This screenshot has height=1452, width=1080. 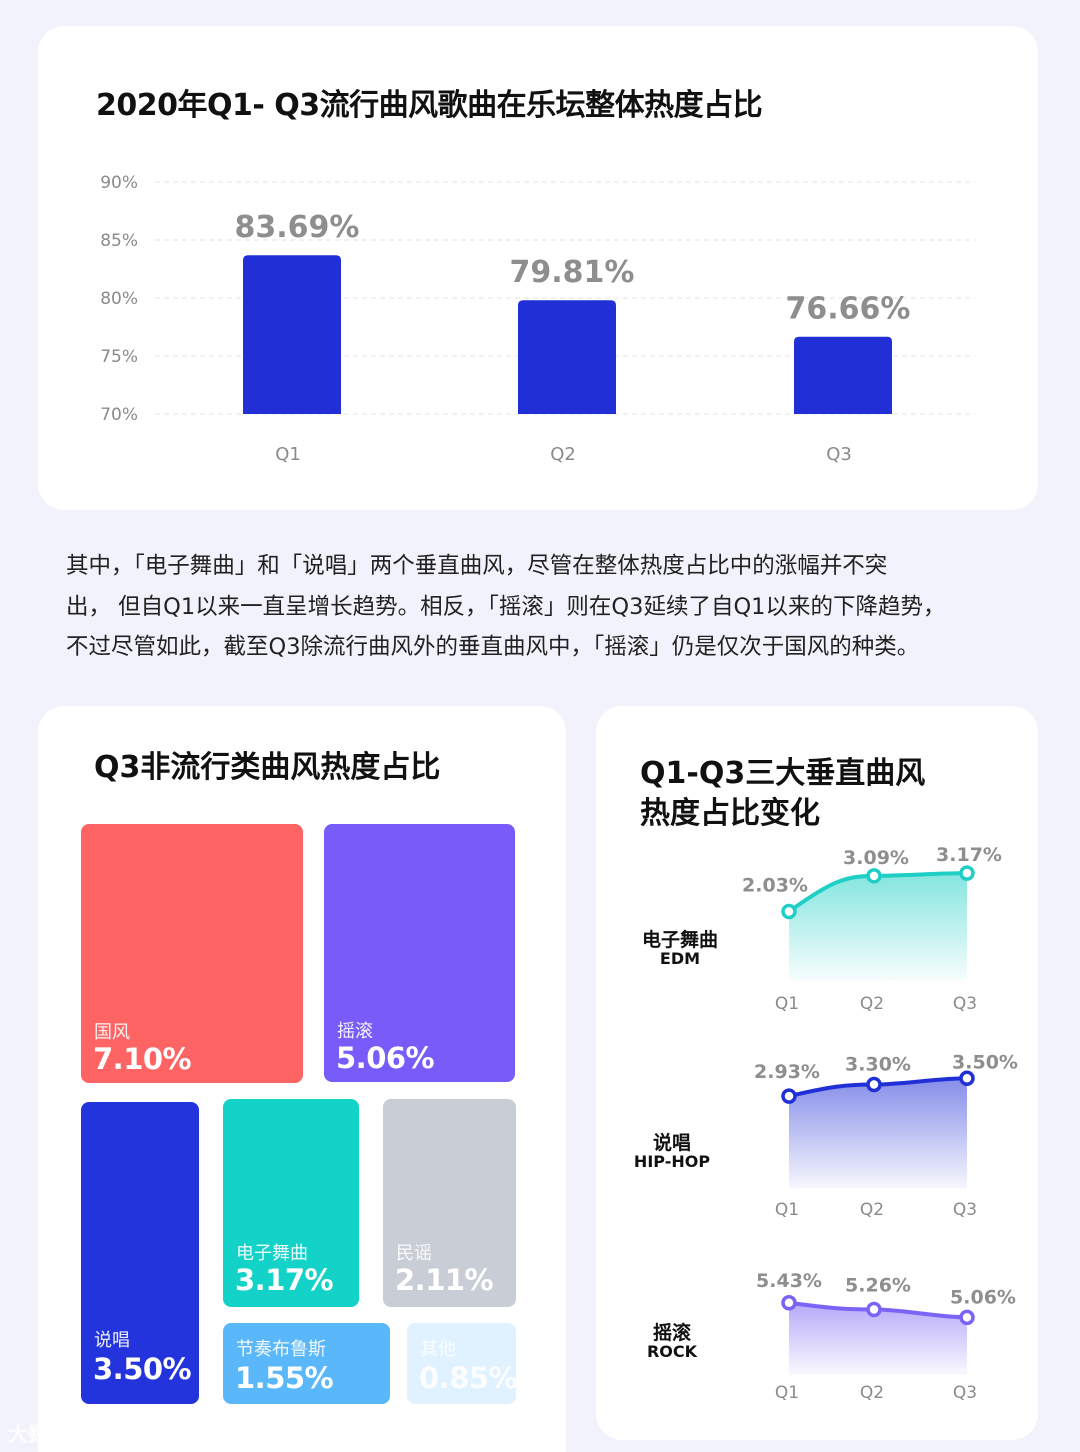 What do you see at coordinates (119, 183) in the screenshot?
I see `y-tick-label: 90%` at bounding box center [119, 183].